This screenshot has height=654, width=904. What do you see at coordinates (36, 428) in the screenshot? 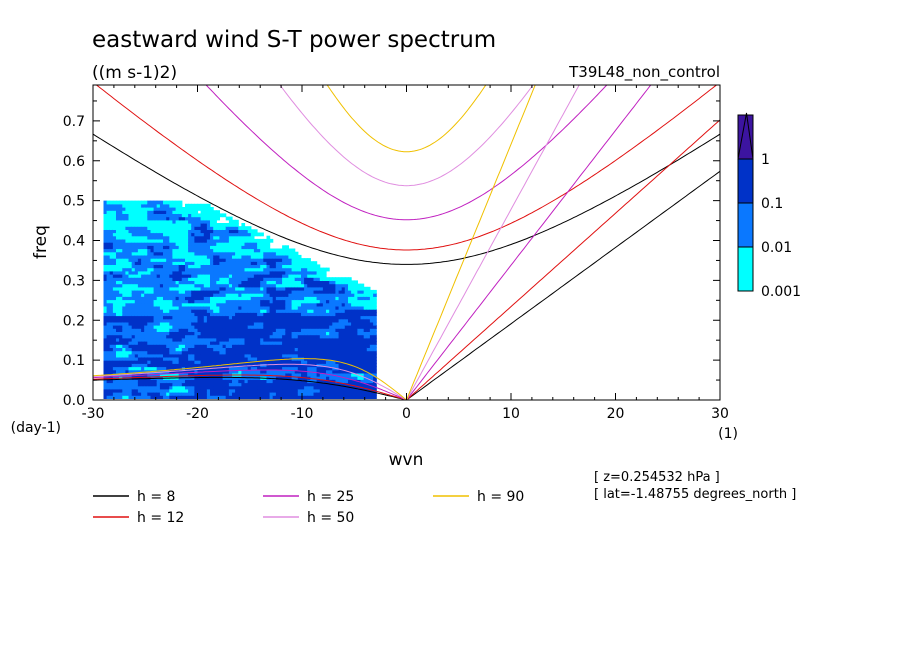
I see `y-units-label: (day-1)` at bounding box center [36, 428].